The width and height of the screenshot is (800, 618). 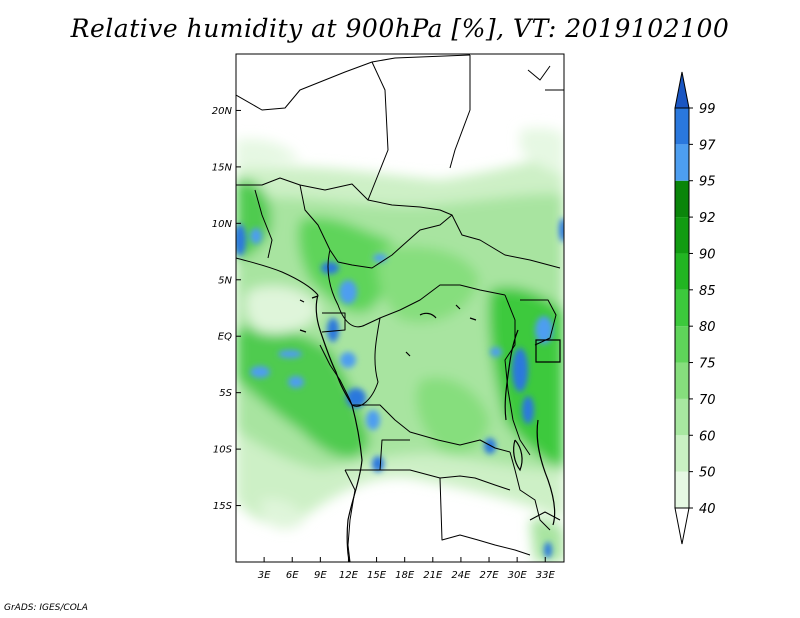 I want to click on lon-tick-label: 30E, so click(x=518, y=575).